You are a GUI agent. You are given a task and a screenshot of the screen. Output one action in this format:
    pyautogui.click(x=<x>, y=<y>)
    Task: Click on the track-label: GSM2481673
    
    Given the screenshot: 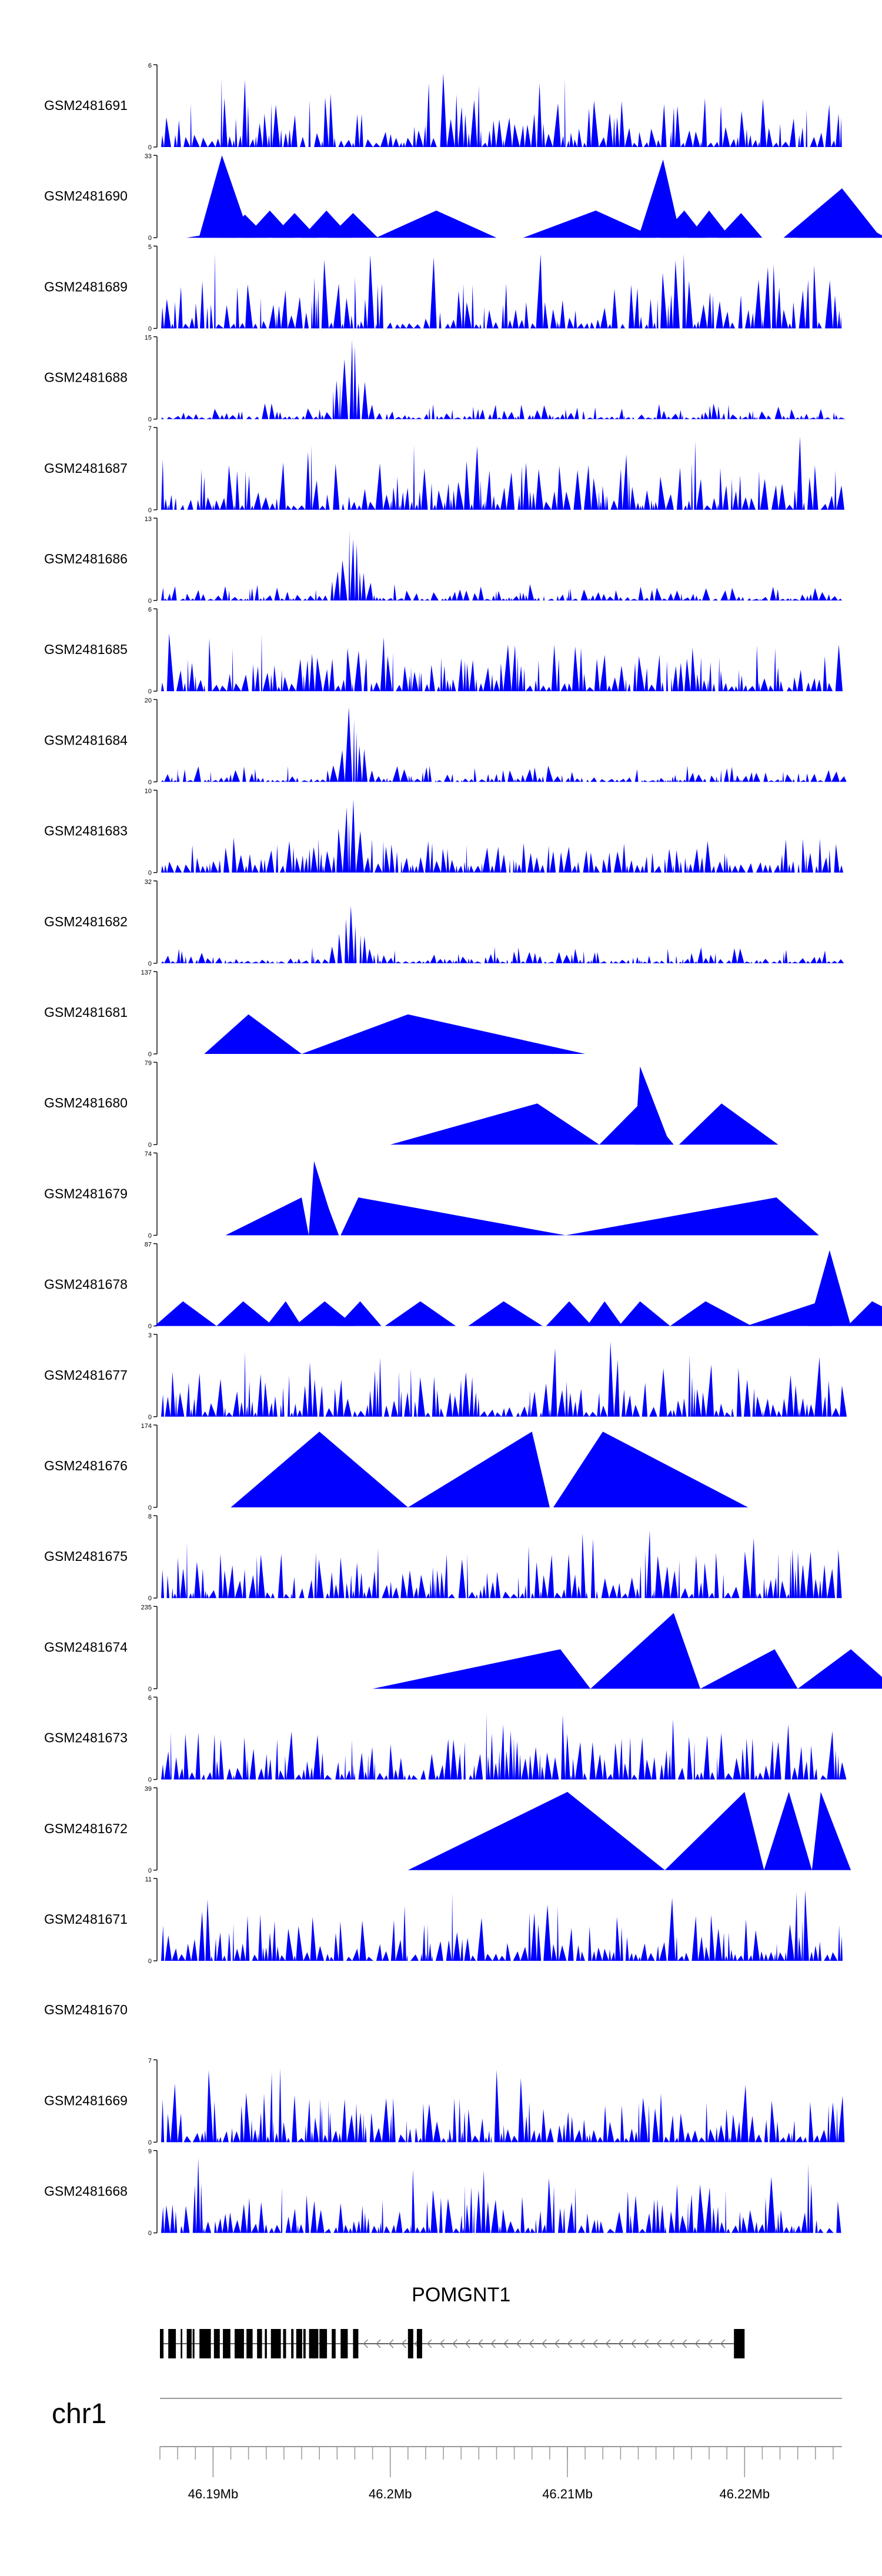 What is the action you would take?
    pyautogui.click(x=86, y=1738)
    